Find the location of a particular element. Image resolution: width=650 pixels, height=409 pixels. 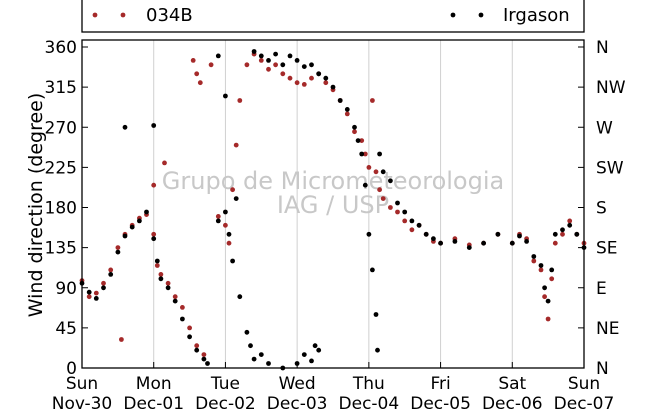

right-tick-label: SW is located at coordinates (610, 168).